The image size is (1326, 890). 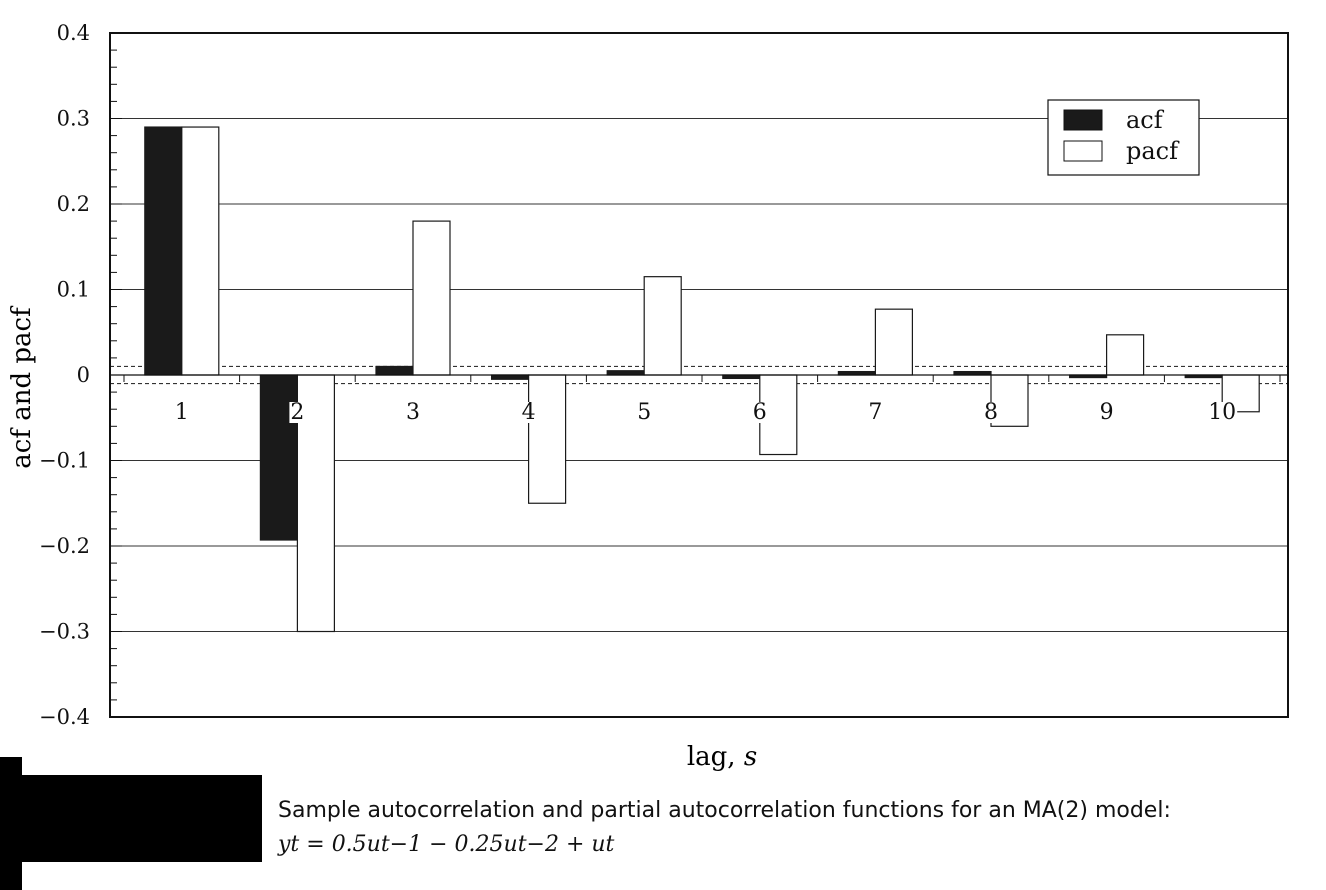 I want to click on x-tick-label: 5, so click(x=644, y=412).